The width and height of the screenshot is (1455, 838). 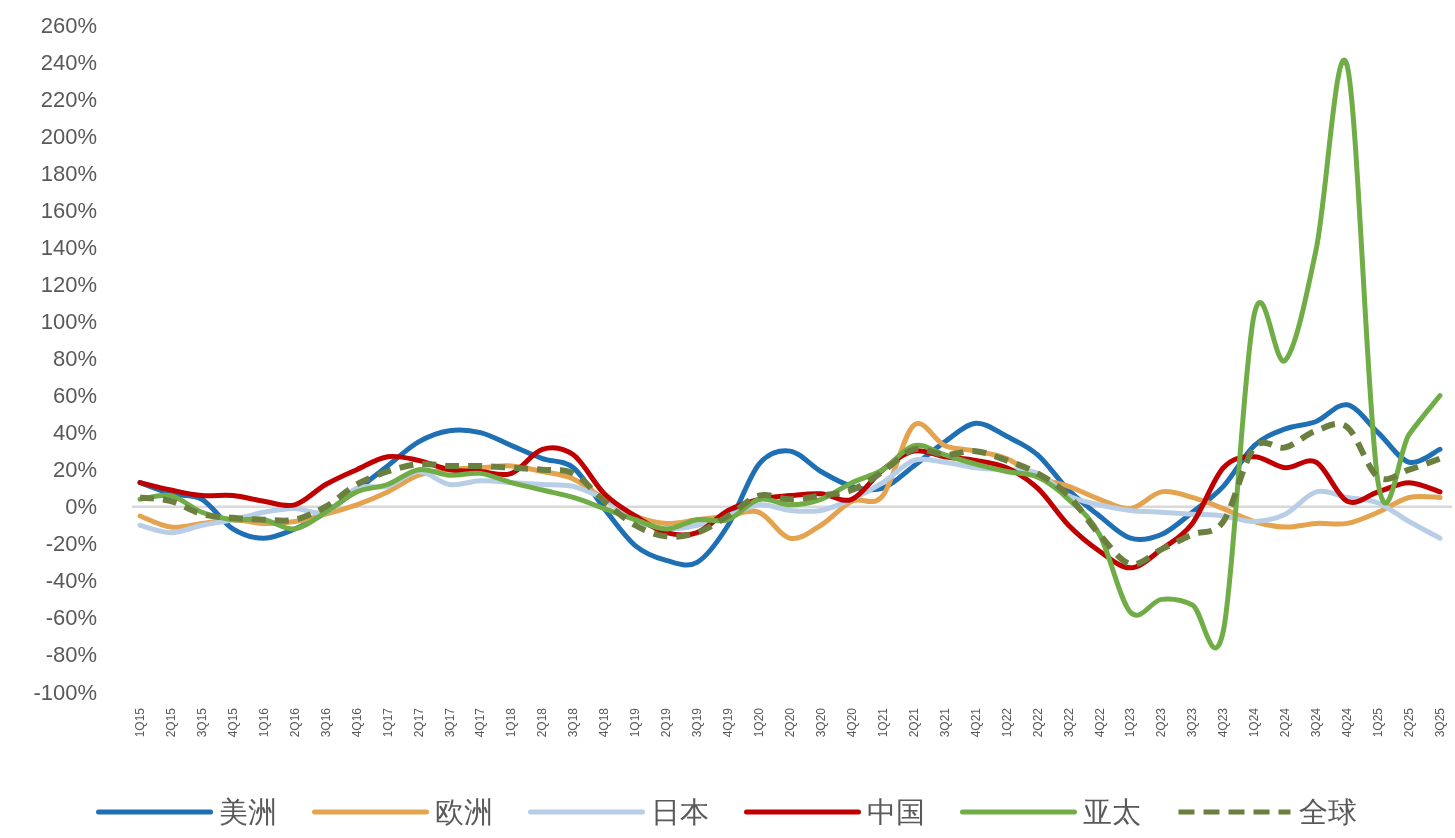 I want to click on x-tick-label: 2Q23, so click(x=1161, y=722).